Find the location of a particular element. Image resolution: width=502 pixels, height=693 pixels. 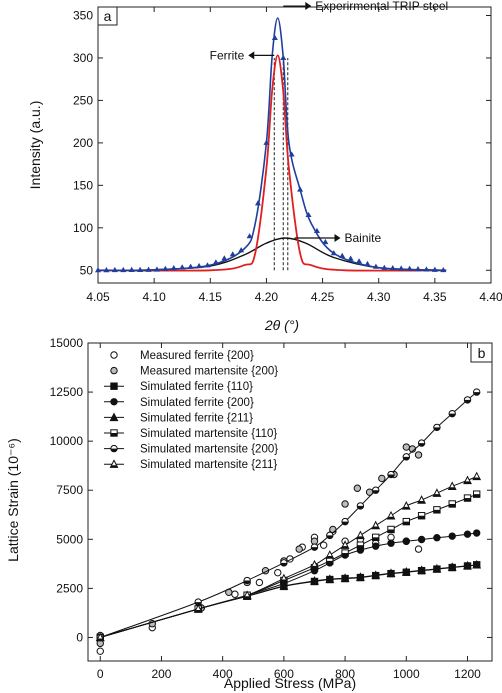

legend-item: Simulated ferrite {200} is located at coordinates (179, 403).